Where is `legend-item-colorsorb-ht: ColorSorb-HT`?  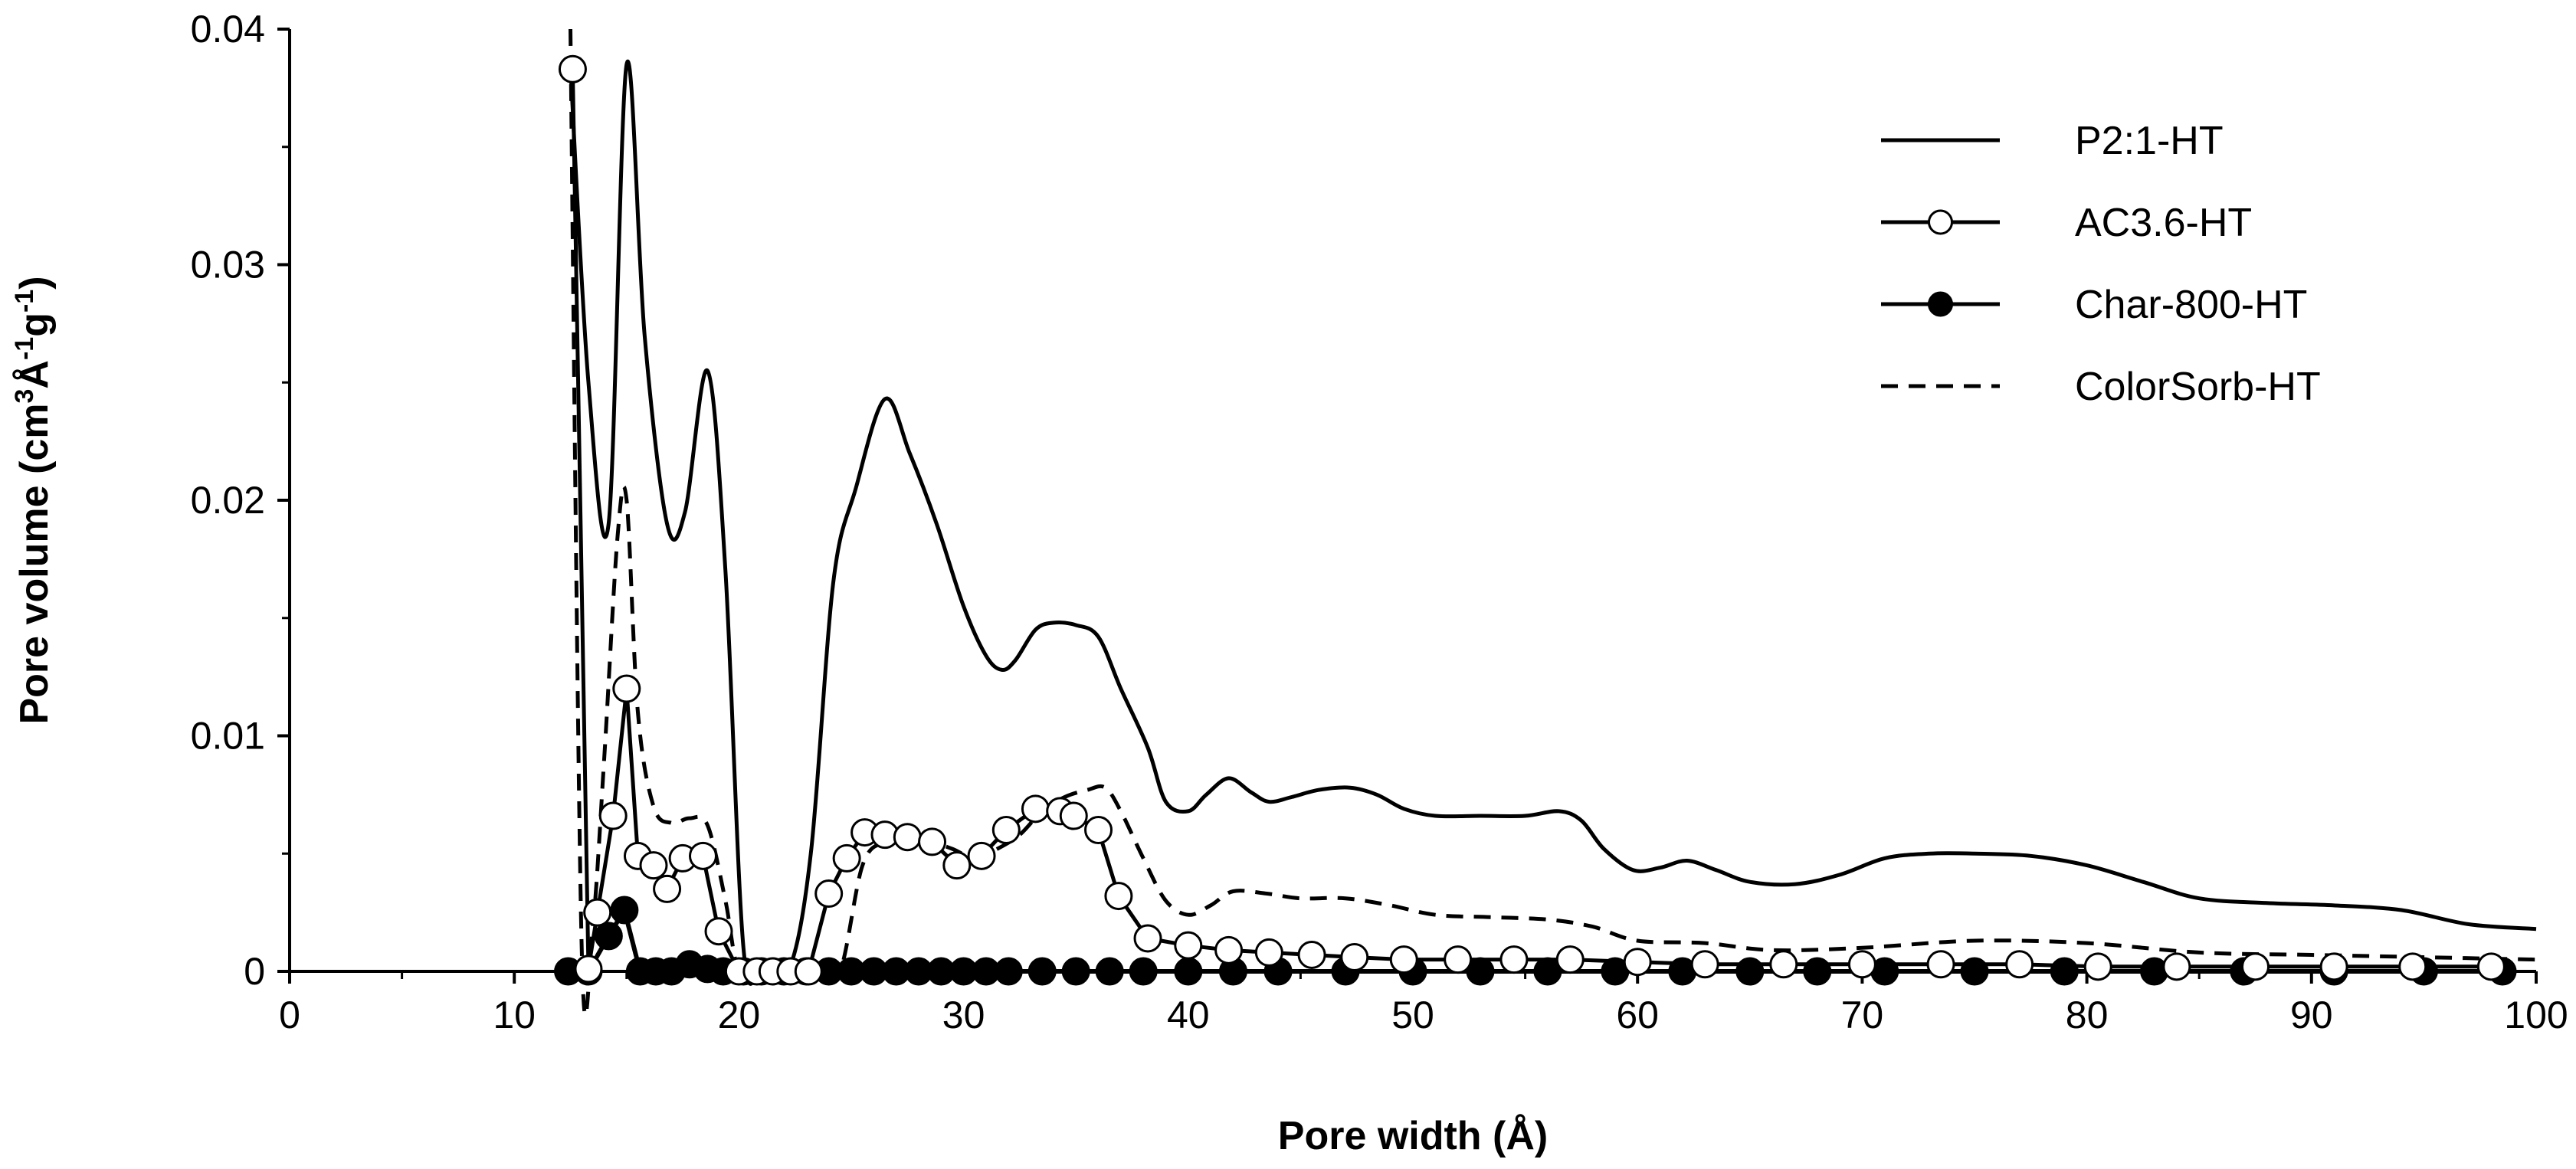
legend-item-colorsorb-ht: ColorSorb-HT is located at coordinates (2101, 387).